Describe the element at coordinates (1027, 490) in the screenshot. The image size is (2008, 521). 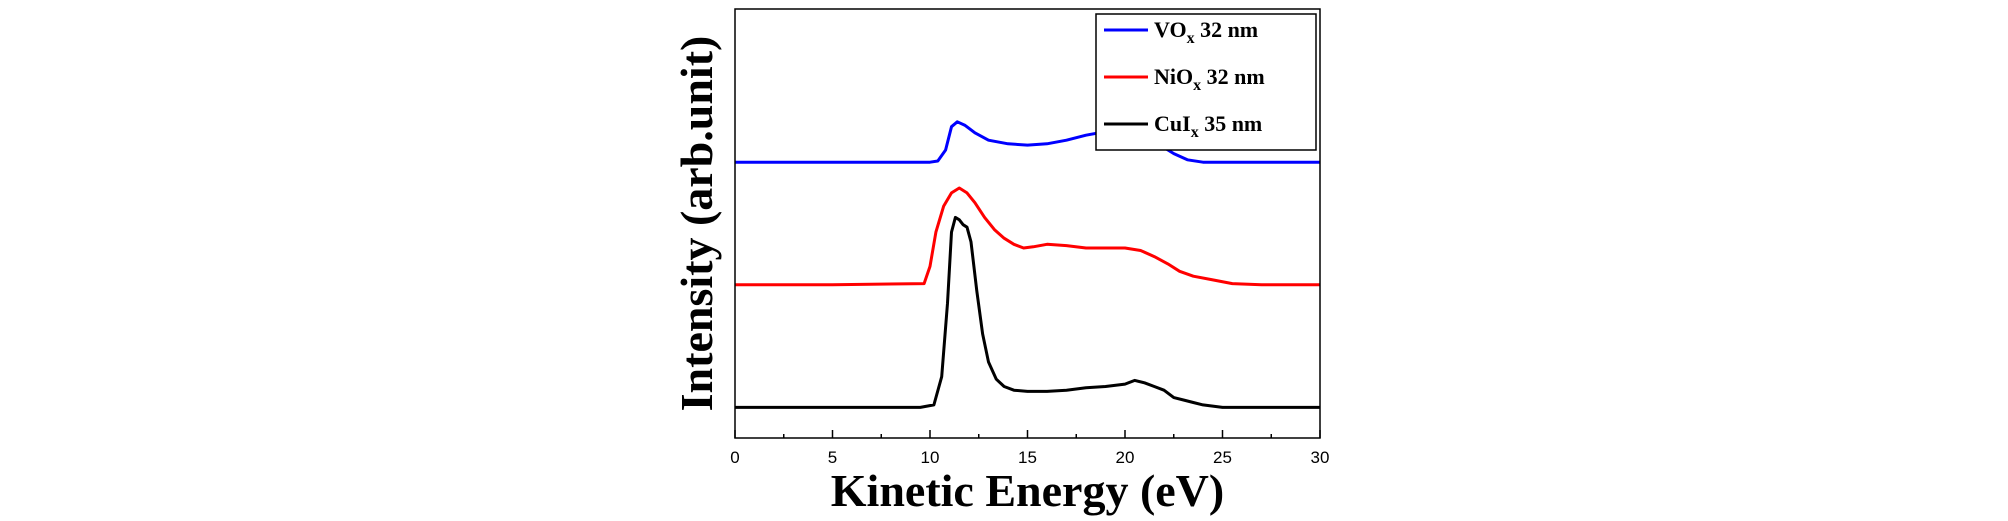
I see `x-axis-title: Kinetic Energy (eV)` at that location.